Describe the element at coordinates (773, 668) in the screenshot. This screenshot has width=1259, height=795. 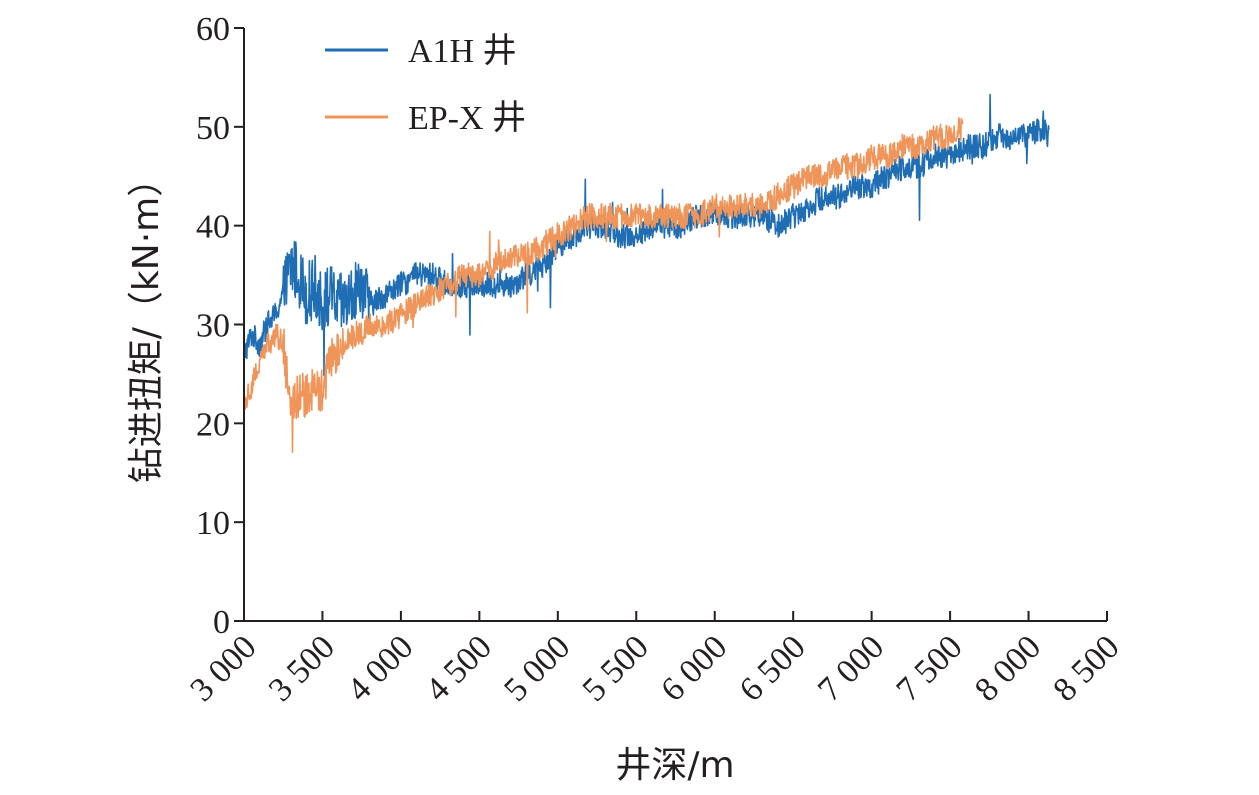
I see `x-tick-label: 6 500` at that location.